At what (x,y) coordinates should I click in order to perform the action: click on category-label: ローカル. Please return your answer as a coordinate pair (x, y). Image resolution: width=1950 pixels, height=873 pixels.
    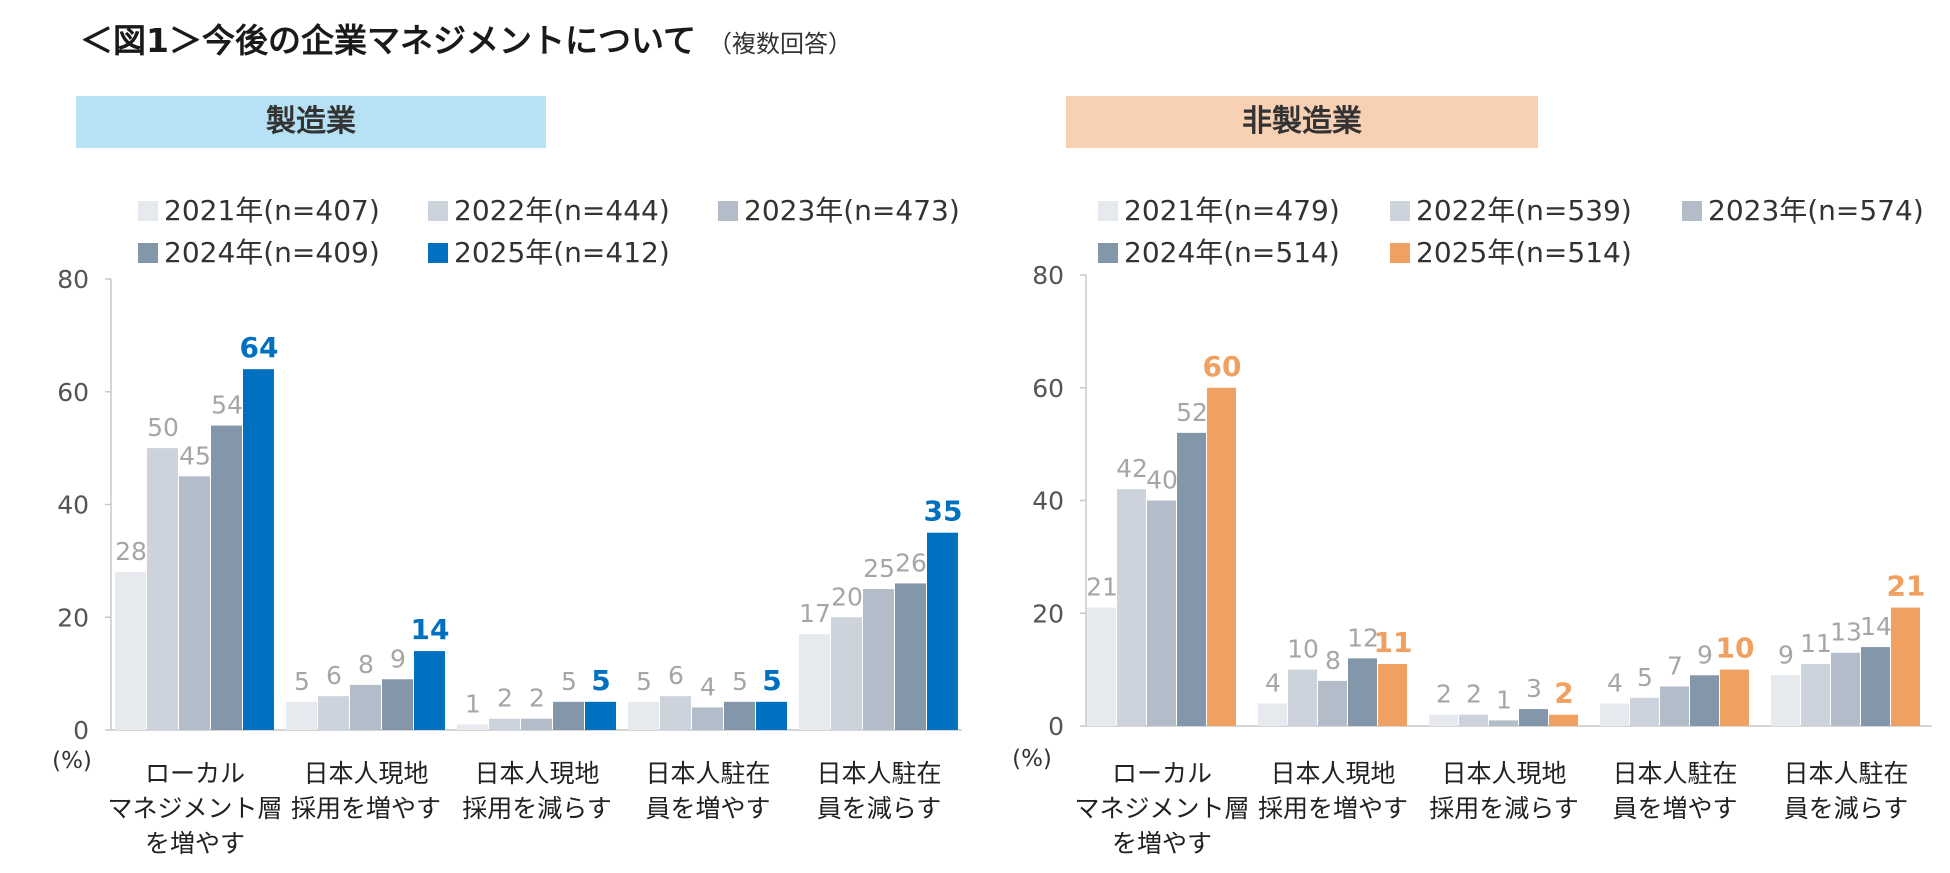
    Looking at the image, I should click on (195, 773).